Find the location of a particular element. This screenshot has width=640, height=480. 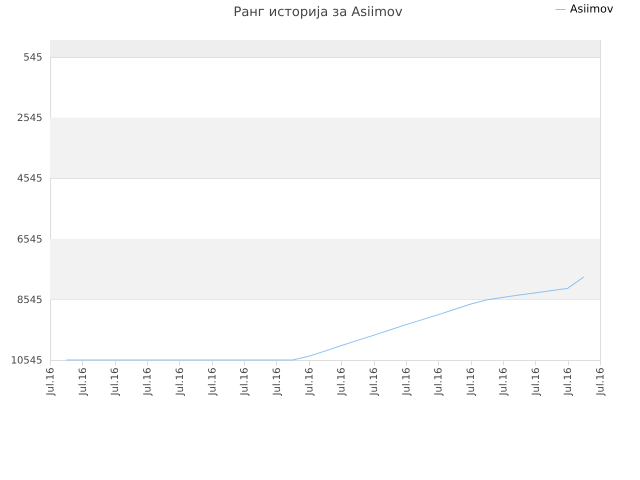

y-tick-label: 2545 is located at coordinates (29, 118).